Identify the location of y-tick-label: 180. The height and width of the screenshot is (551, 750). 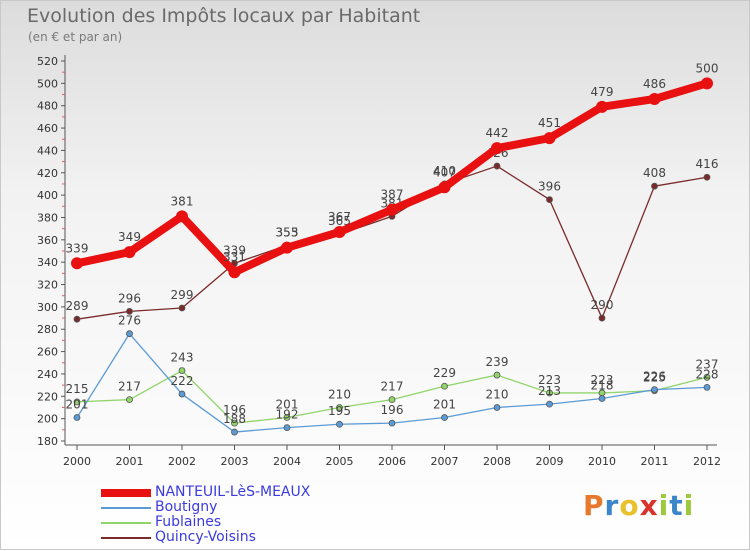
(47, 441).